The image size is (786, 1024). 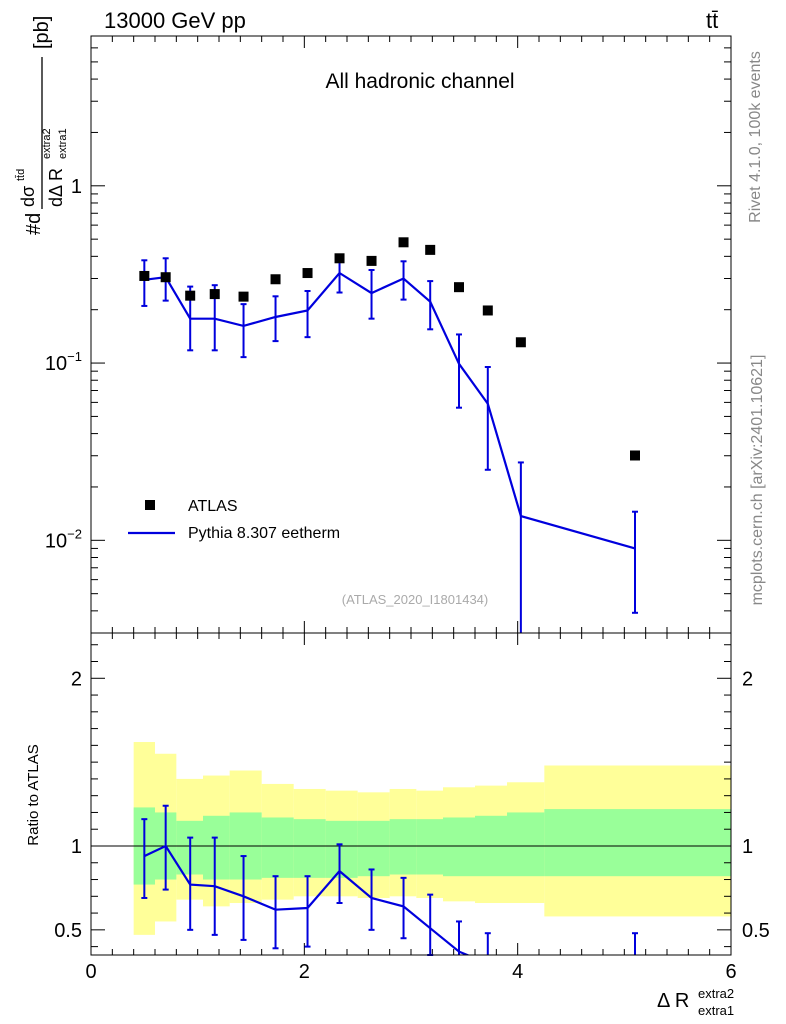 I want to click on ratio-xtick-label: 6, so click(x=730, y=972).